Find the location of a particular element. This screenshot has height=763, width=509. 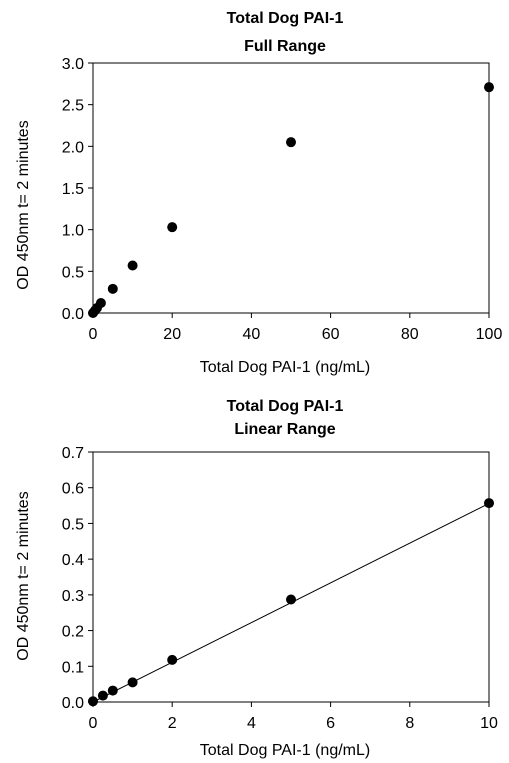

x-tick-label: 20 is located at coordinates (172, 334).